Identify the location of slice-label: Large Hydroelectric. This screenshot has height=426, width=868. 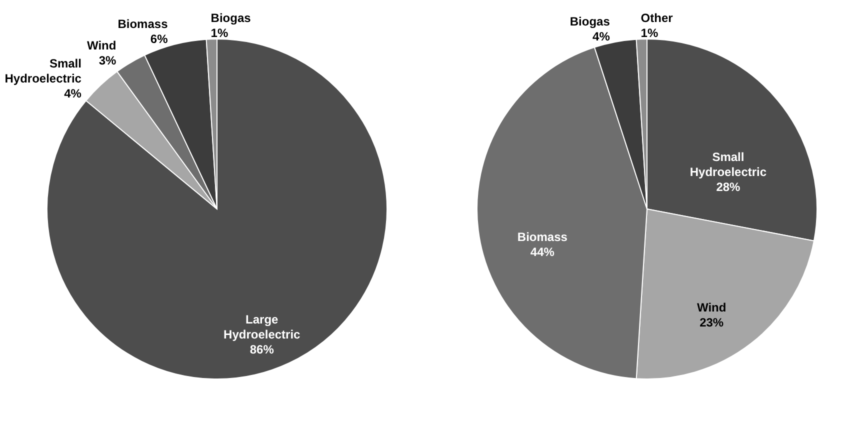
(262, 327).